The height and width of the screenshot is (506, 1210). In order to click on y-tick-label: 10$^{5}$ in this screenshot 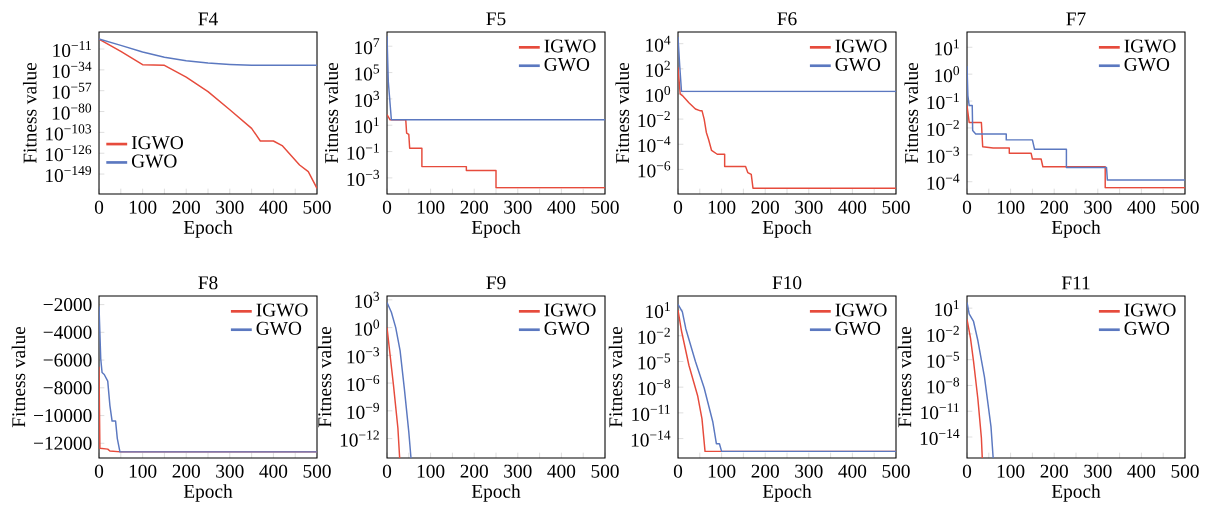, I will do `click(367, 72)`.